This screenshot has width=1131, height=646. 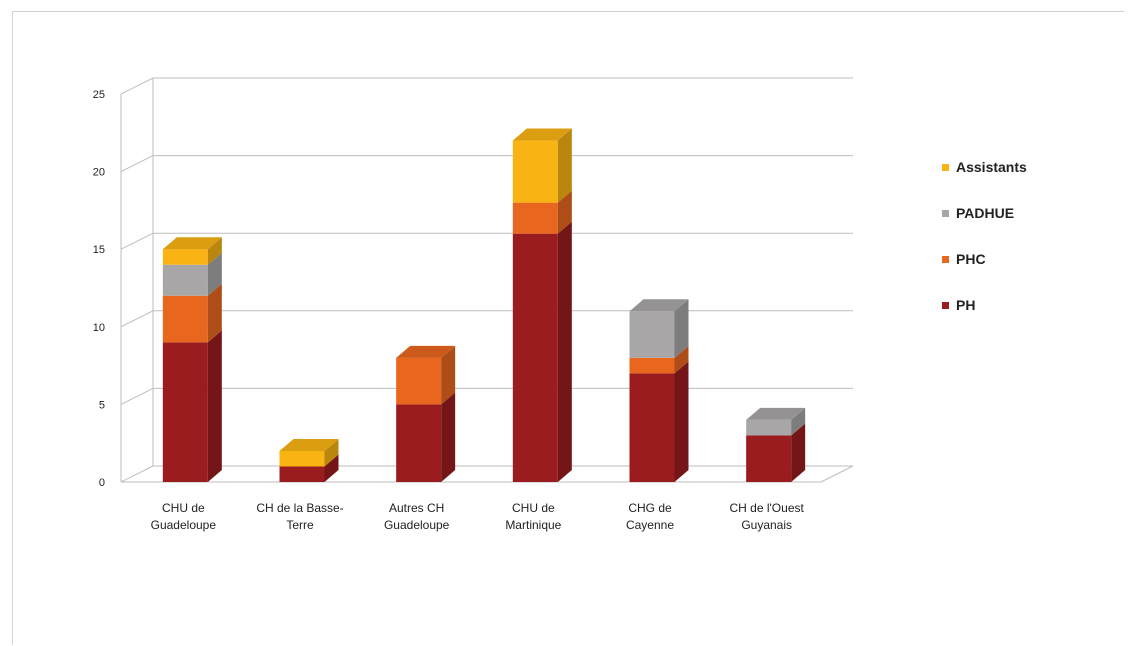 I want to click on y-tick-label: 20, so click(x=99, y=173).